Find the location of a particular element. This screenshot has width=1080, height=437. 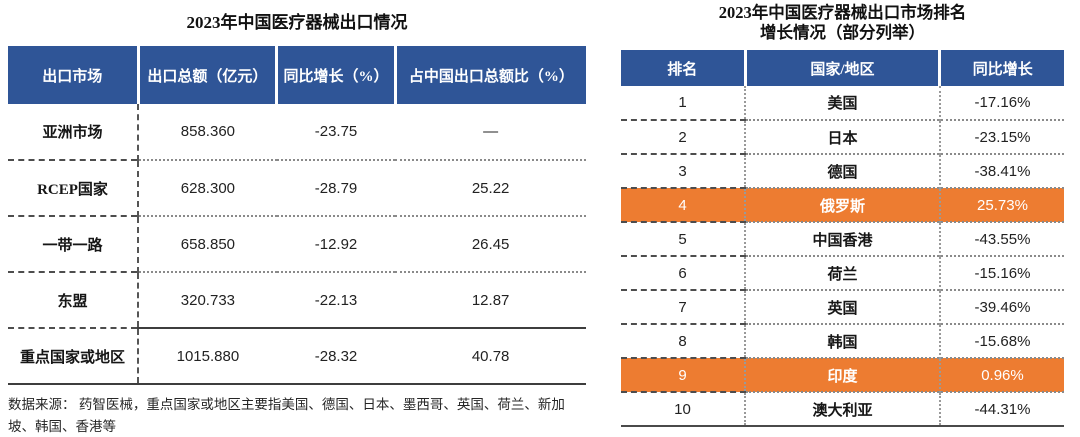

market-cell: 亚洲市场 is located at coordinates (74, 132).